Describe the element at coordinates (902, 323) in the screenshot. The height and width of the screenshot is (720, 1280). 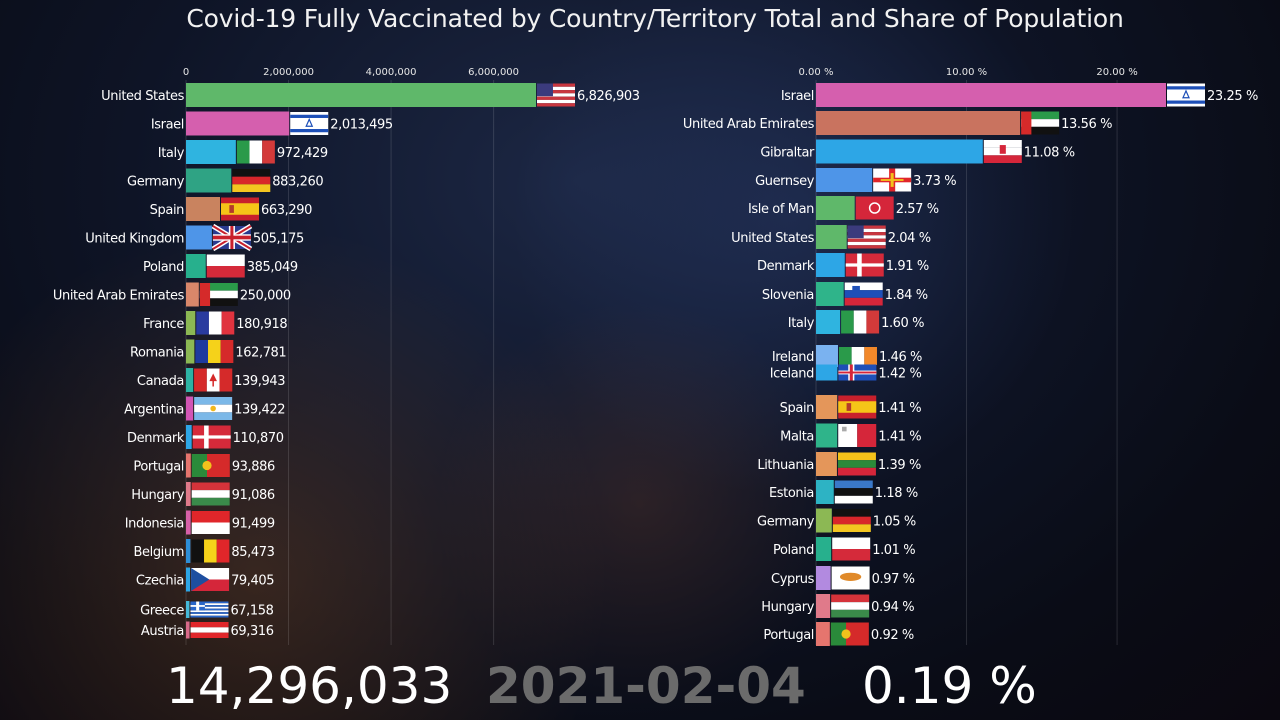
I see `share-chart-value-label: 1.60 %` at that location.